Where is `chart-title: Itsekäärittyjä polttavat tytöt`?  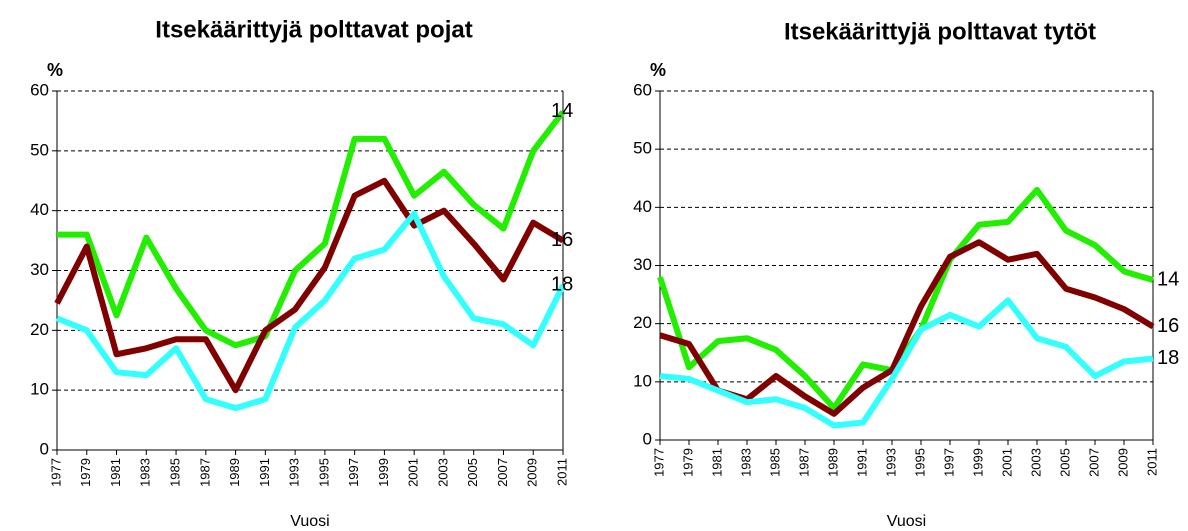
chart-title: Itsekäärittyjä polttavat tytöt is located at coordinates (940, 31).